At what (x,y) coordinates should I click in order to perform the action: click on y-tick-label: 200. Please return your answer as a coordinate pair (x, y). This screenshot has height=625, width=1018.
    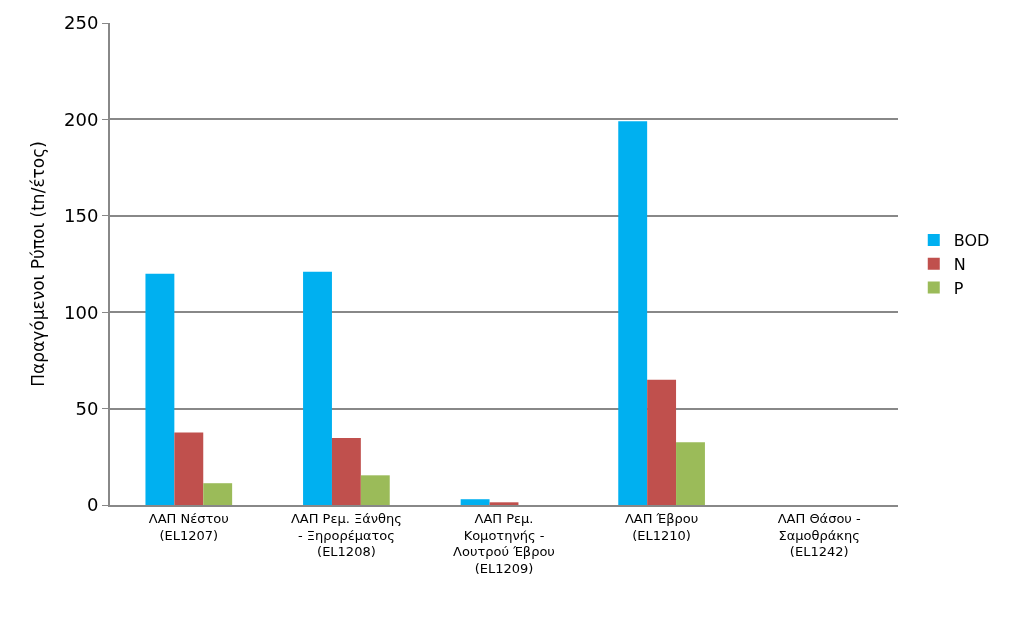
    Looking at the image, I should click on (81, 119).